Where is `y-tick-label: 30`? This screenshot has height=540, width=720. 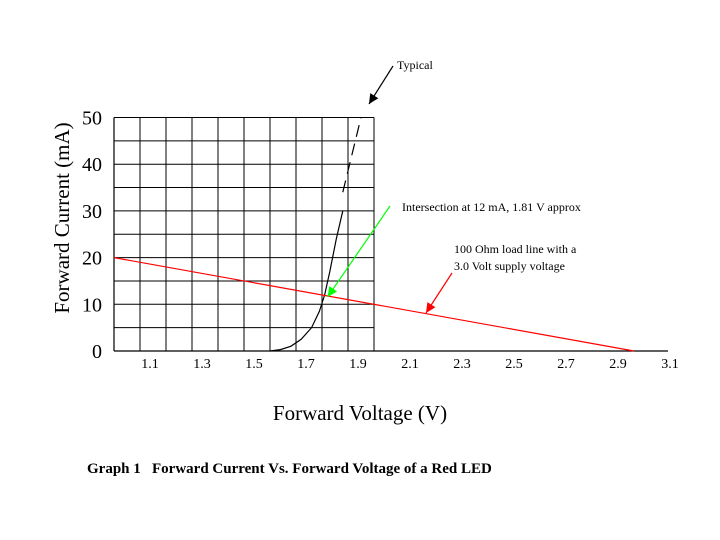 y-tick-label: 30 is located at coordinates (92, 212).